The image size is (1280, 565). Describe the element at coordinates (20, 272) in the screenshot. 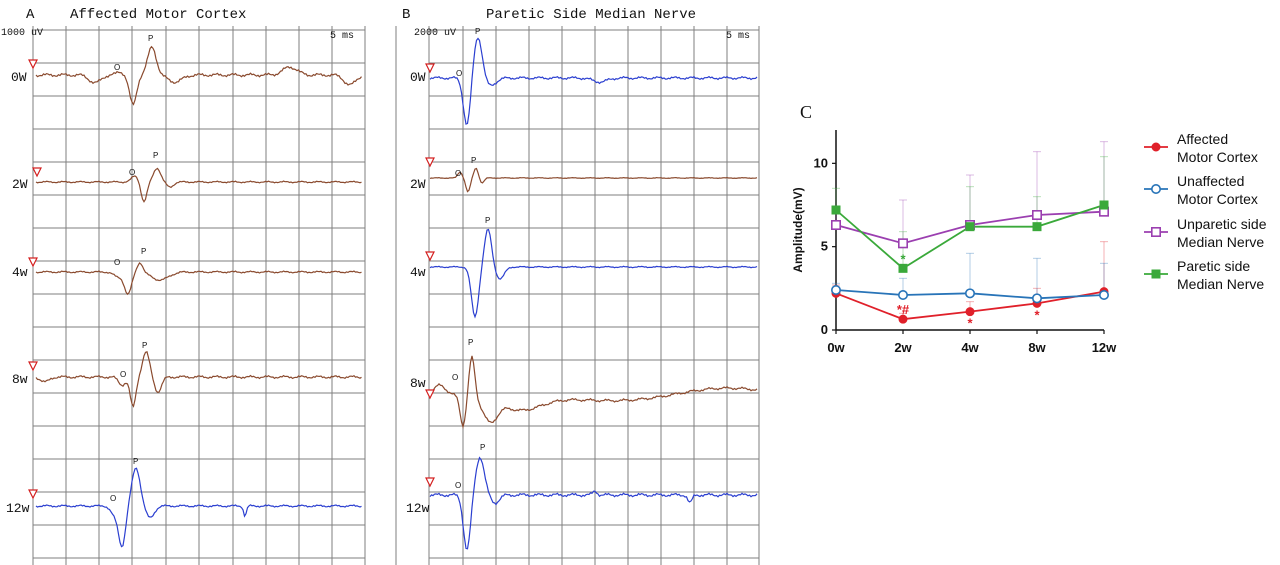

I see `trace-label-a-4w: 4w` at that location.